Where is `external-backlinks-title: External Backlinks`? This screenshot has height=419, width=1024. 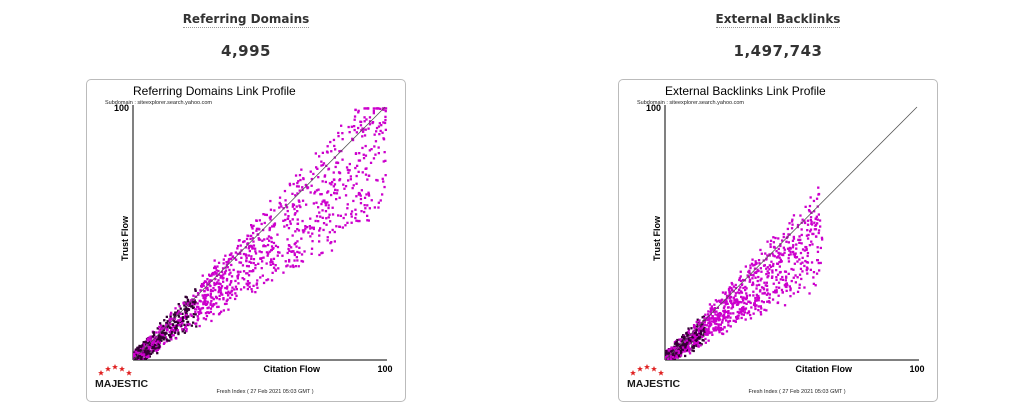
external-backlinks-title: External Backlinks is located at coordinates (778, 20).